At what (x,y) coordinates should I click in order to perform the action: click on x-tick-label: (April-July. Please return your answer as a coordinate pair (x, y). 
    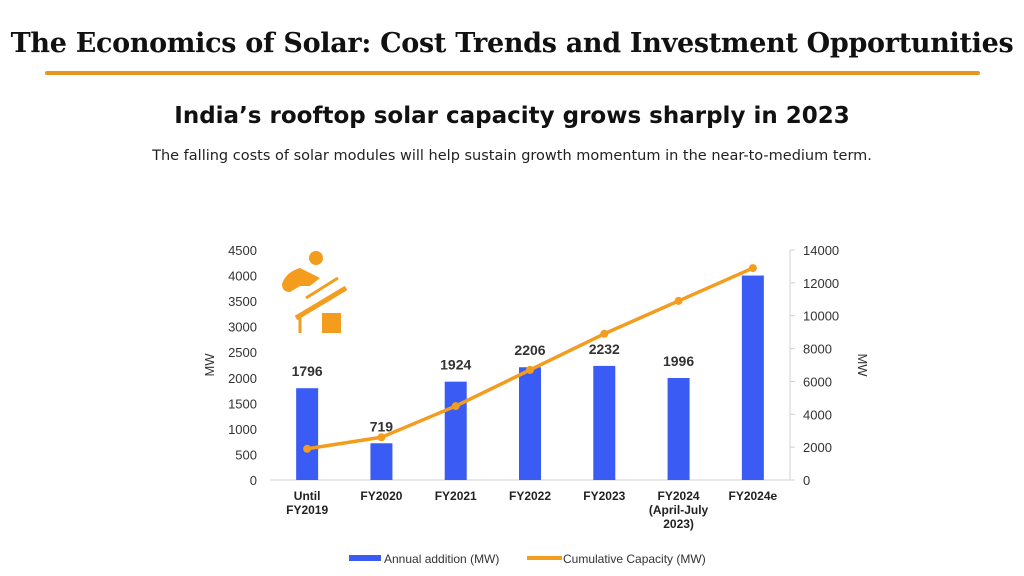
    Looking at the image, I should click on (679, 510).